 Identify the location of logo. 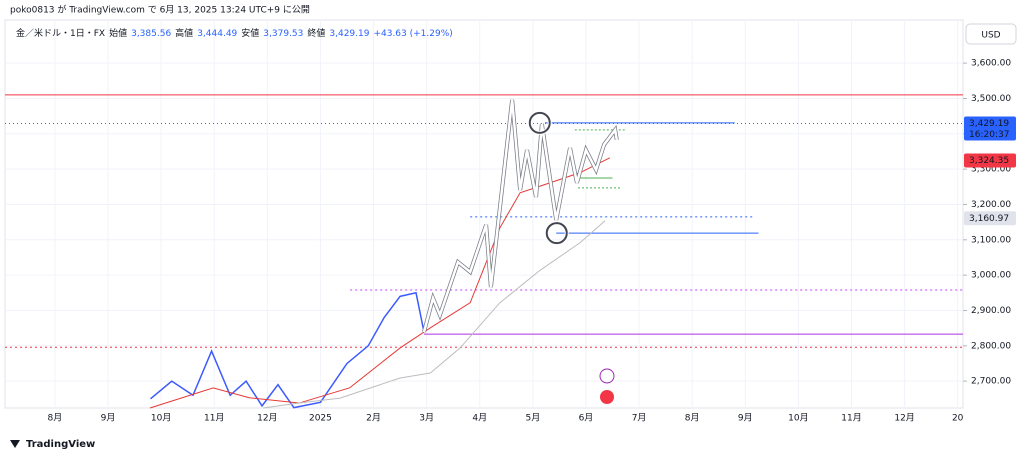
(15, 444).